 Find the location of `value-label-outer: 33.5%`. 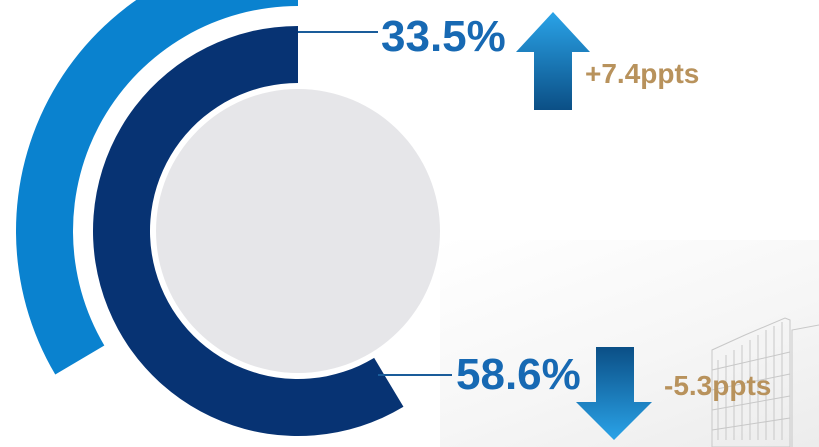

value-label-outer: 33.5% is located at coordinates (443, 36).